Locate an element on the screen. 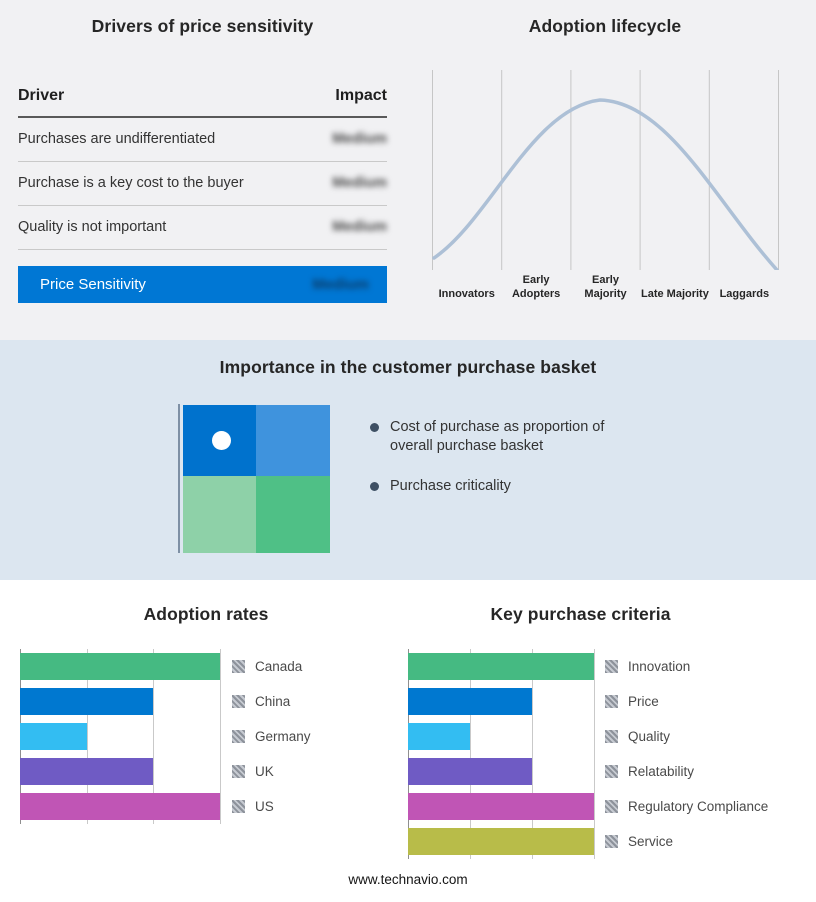  quadrant-axis-line is located at coordinates (179, 478).